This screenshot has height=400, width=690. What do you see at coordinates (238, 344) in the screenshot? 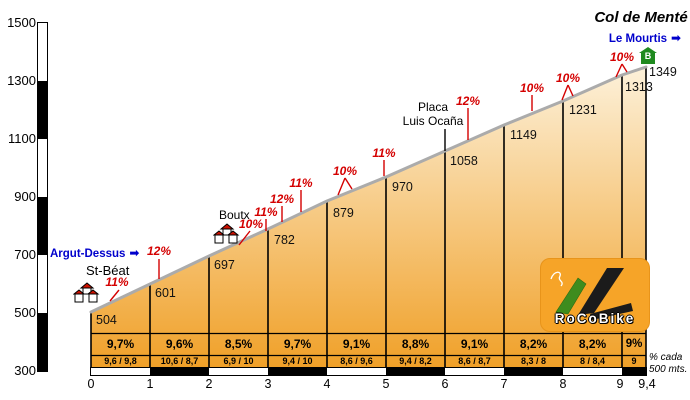
I see `avg-gradient-cell: 8,5%` at bounding box center [238, 344].